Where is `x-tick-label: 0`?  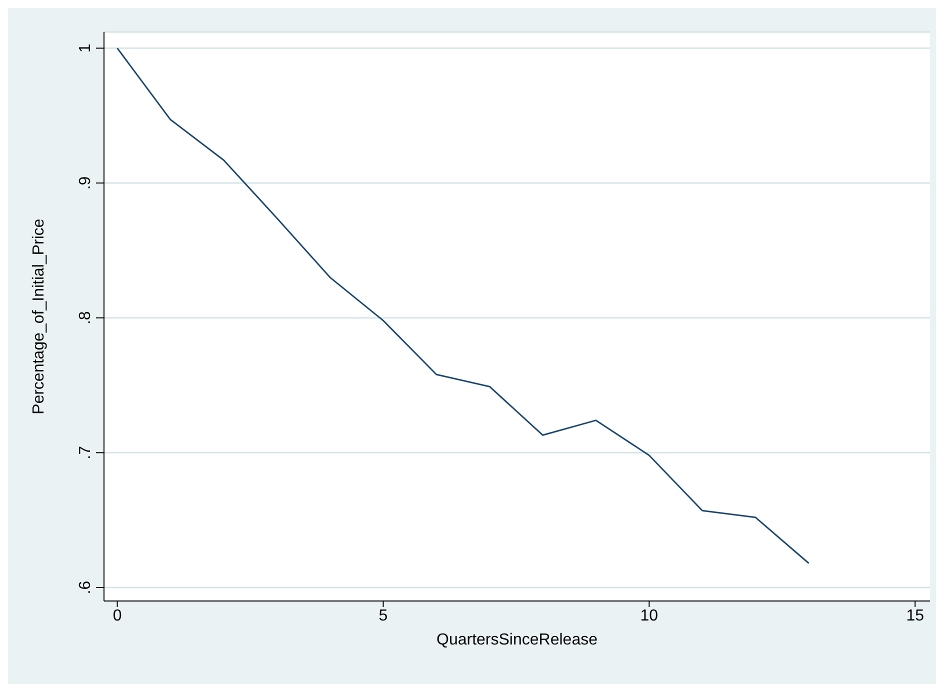 x-tick-label: 0 is located at coordinates (117, 615).